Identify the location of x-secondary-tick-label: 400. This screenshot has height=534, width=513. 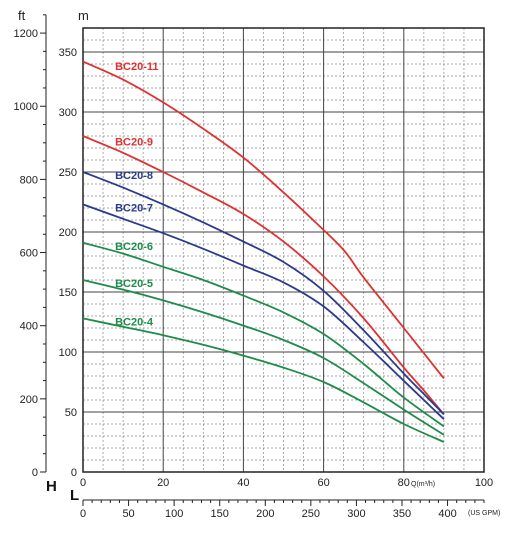
(447, 514).